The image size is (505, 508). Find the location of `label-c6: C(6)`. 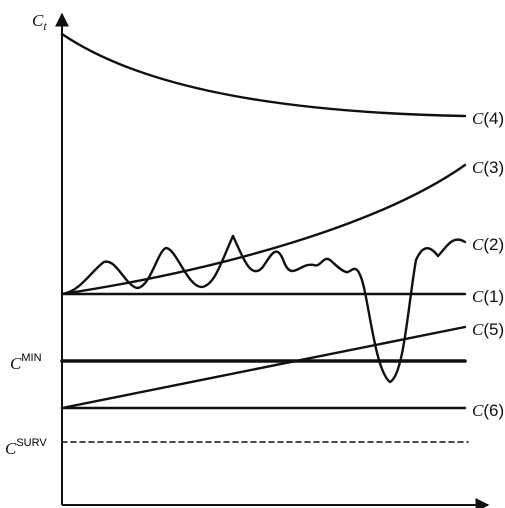

label-c6: C(6) is located at coordinates (488, 410).